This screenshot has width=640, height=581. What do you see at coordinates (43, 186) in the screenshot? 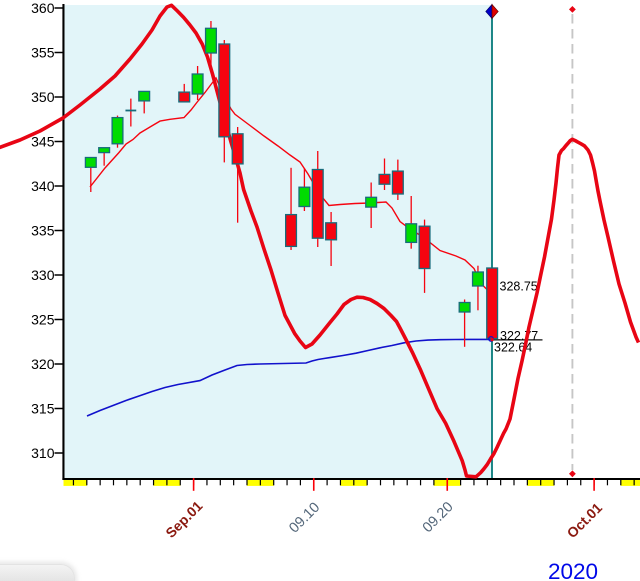
I see `svg-text: 340` at bounding box center [43, 186].